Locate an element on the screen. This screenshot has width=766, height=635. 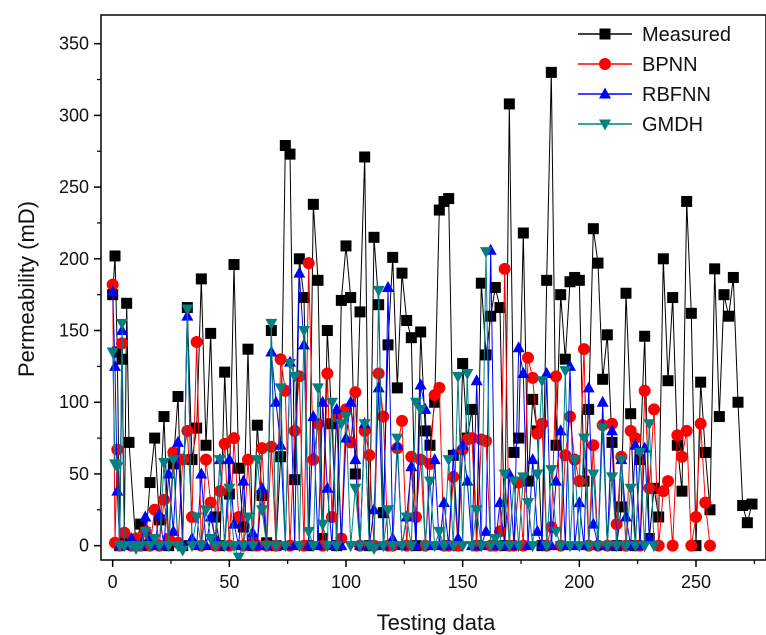
y-tick-label: 350 is located at coordinates (74, 44).